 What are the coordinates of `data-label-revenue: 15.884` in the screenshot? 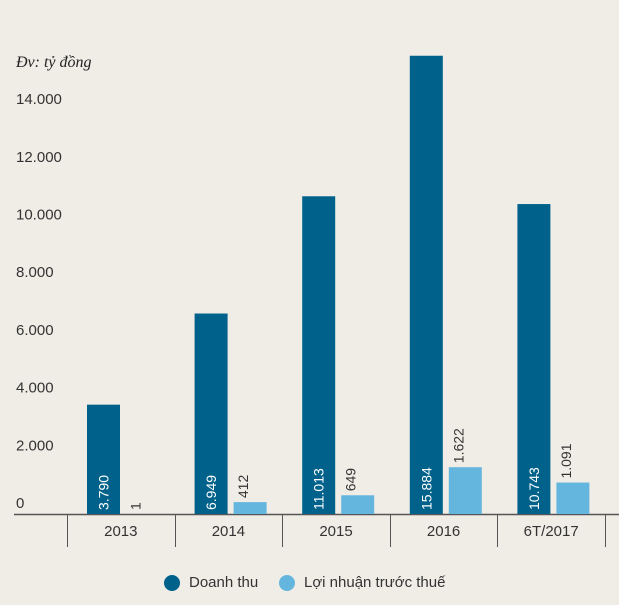 It's located at (426, 488).